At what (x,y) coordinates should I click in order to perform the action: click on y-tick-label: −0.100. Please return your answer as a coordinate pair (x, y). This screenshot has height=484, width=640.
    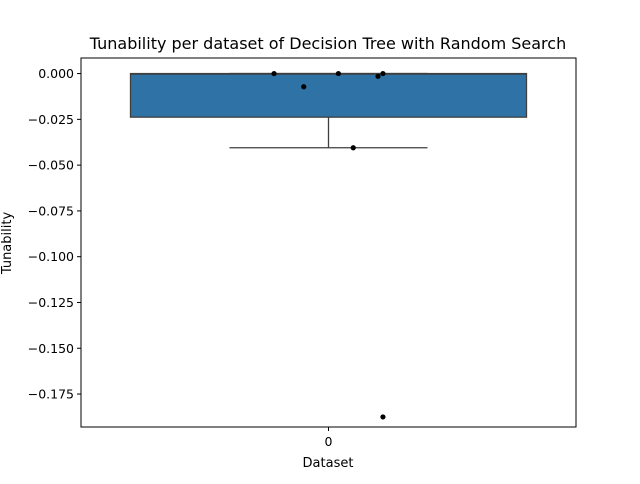
    Looking at the image, I should click on (51, 256).